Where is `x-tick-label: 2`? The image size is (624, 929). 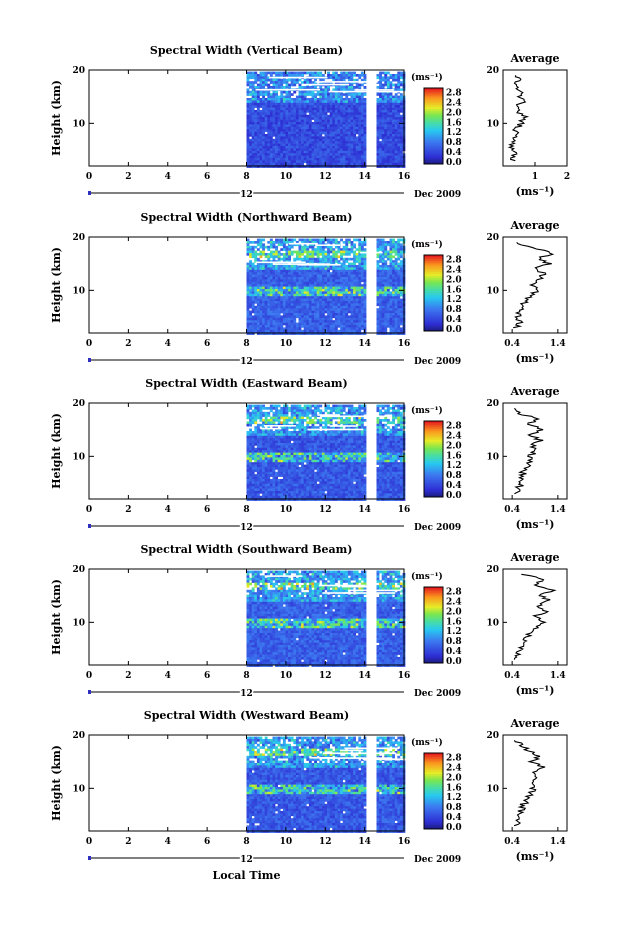
x-tick-label: 2 is located at coordinates (128, 344).